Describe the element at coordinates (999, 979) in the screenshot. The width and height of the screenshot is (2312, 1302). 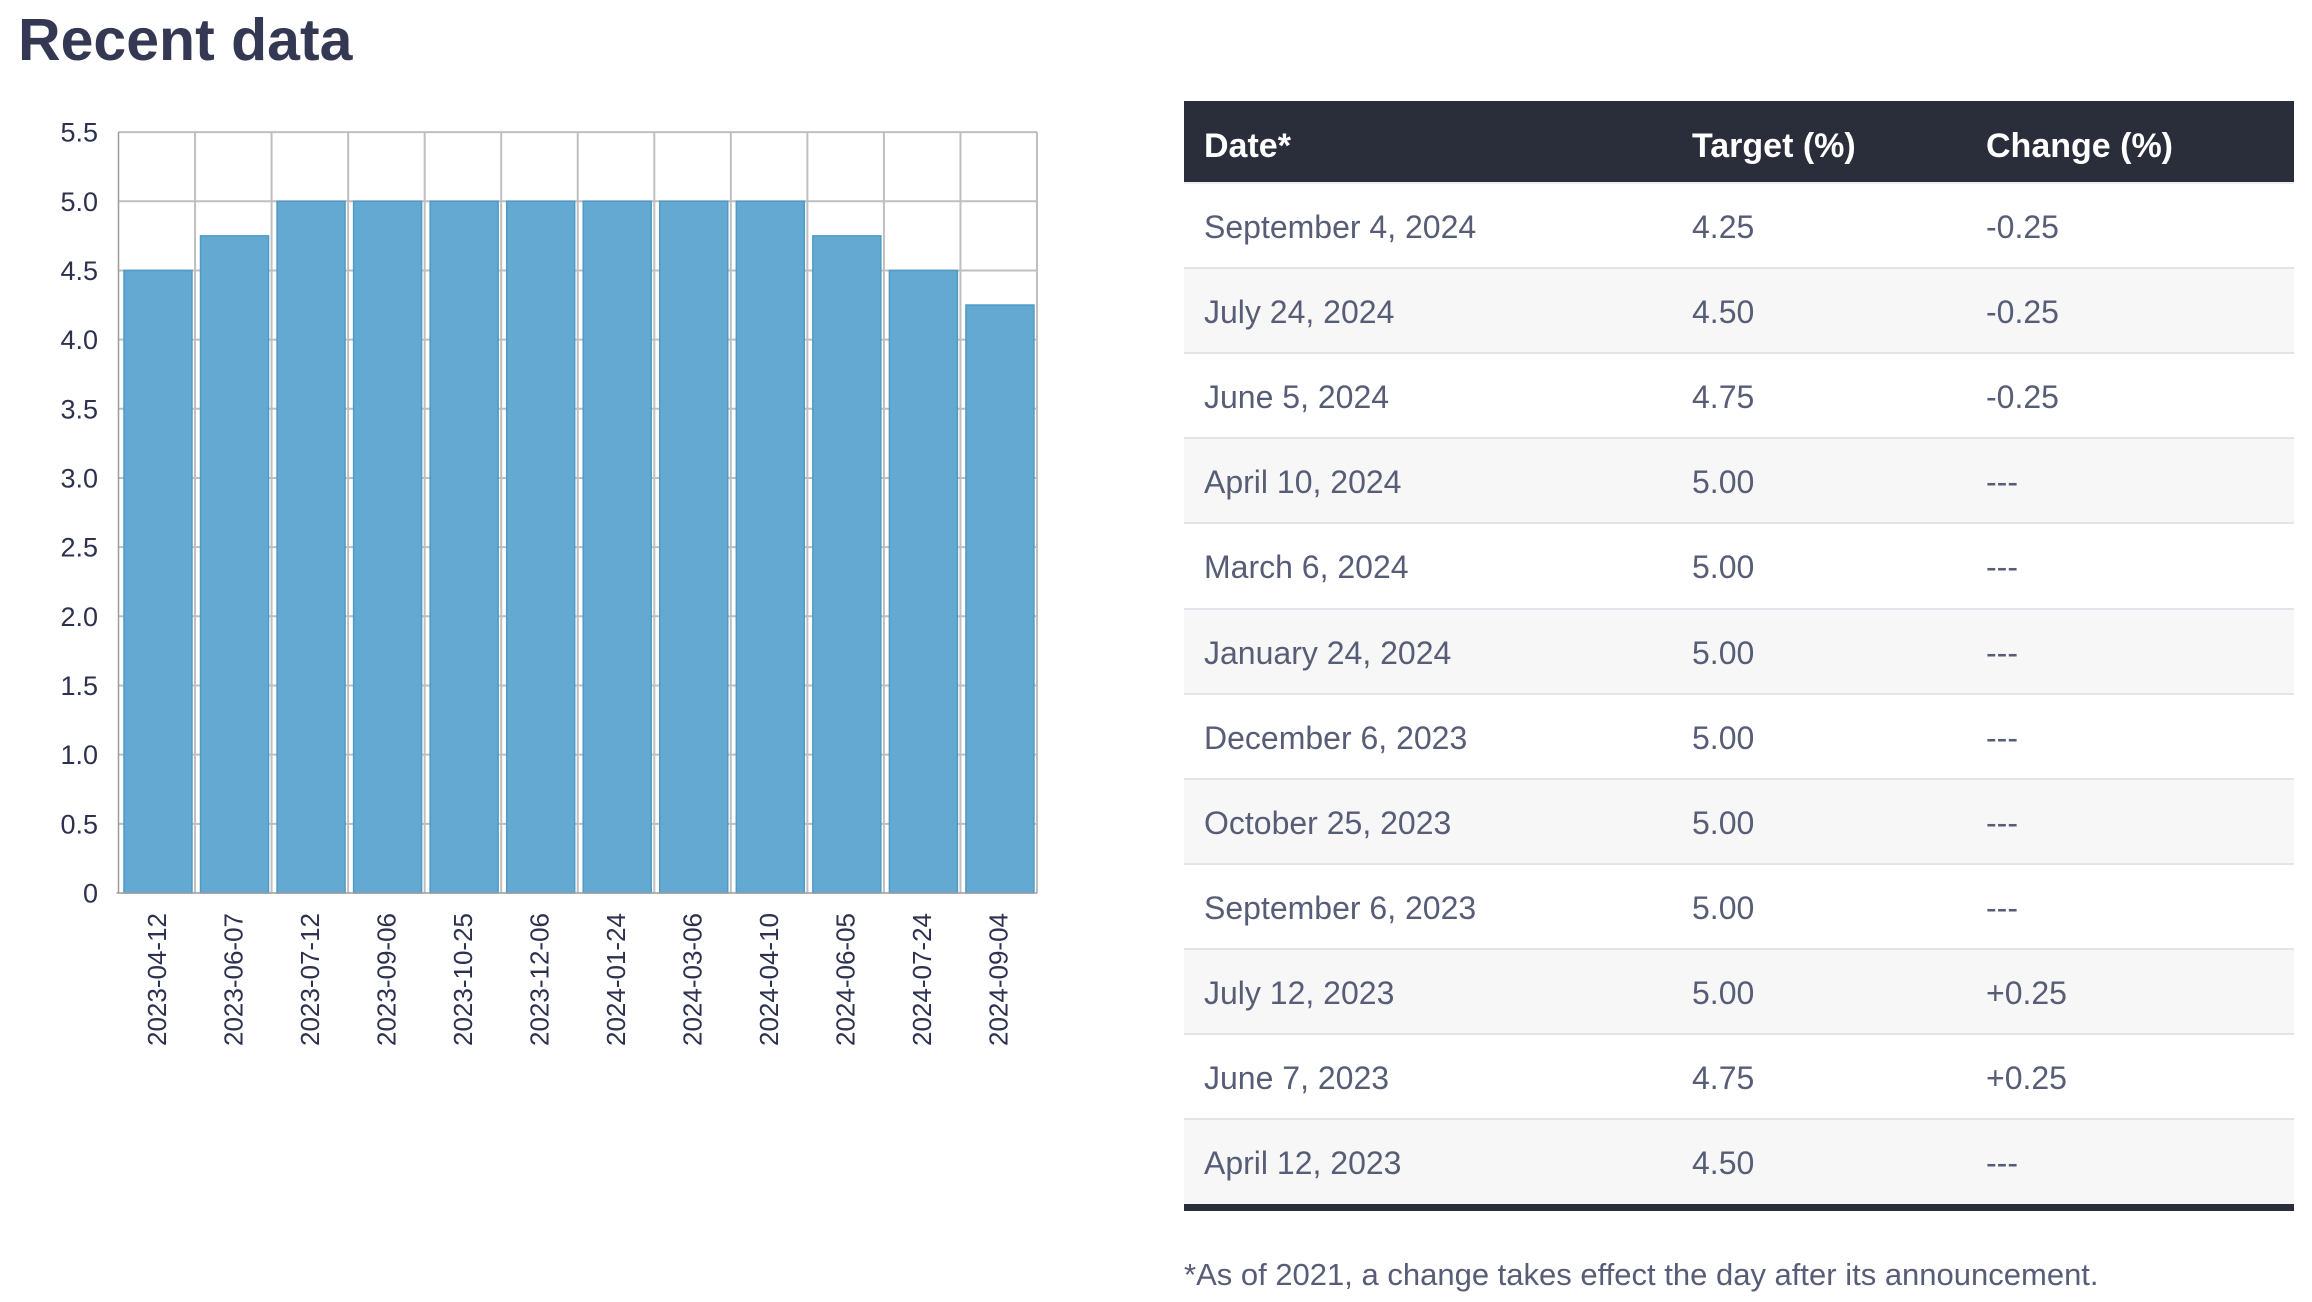
I see `svg-text: 2024-09-04` at that location.